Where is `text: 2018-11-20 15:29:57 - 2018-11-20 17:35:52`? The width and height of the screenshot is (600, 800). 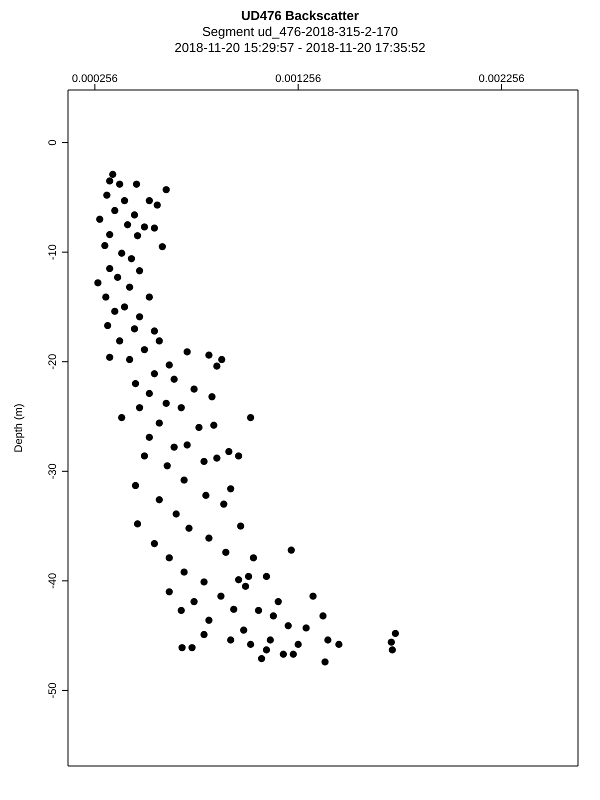
text: 2018-11-20 15:29:57 - 2018-11-20 17:35:52 is located at coordinates (300, 48).